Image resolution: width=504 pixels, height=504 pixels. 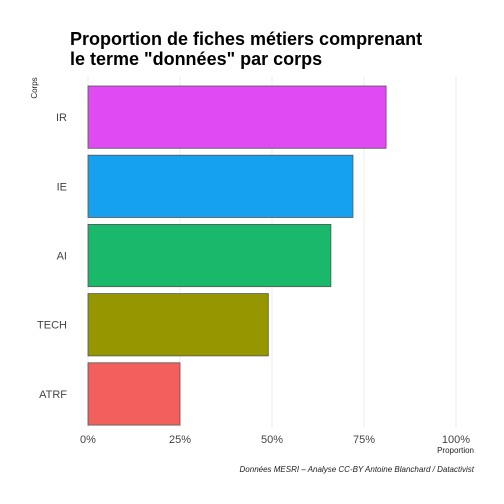 What do you see at coordinates (134, 394) in the screenshot?
I see `bar-atrf` at bounding box center [134, 394].